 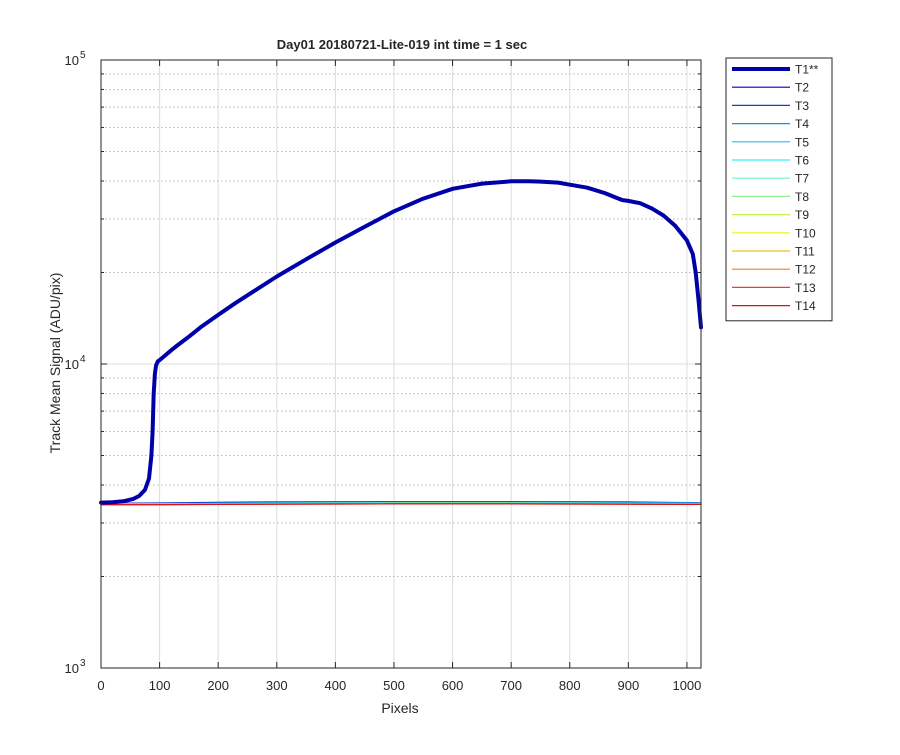 What do you see at coordinates (805, 252) in the screenshot?
I see `legend-label-T11: T11` at bounding box center [805, 252].